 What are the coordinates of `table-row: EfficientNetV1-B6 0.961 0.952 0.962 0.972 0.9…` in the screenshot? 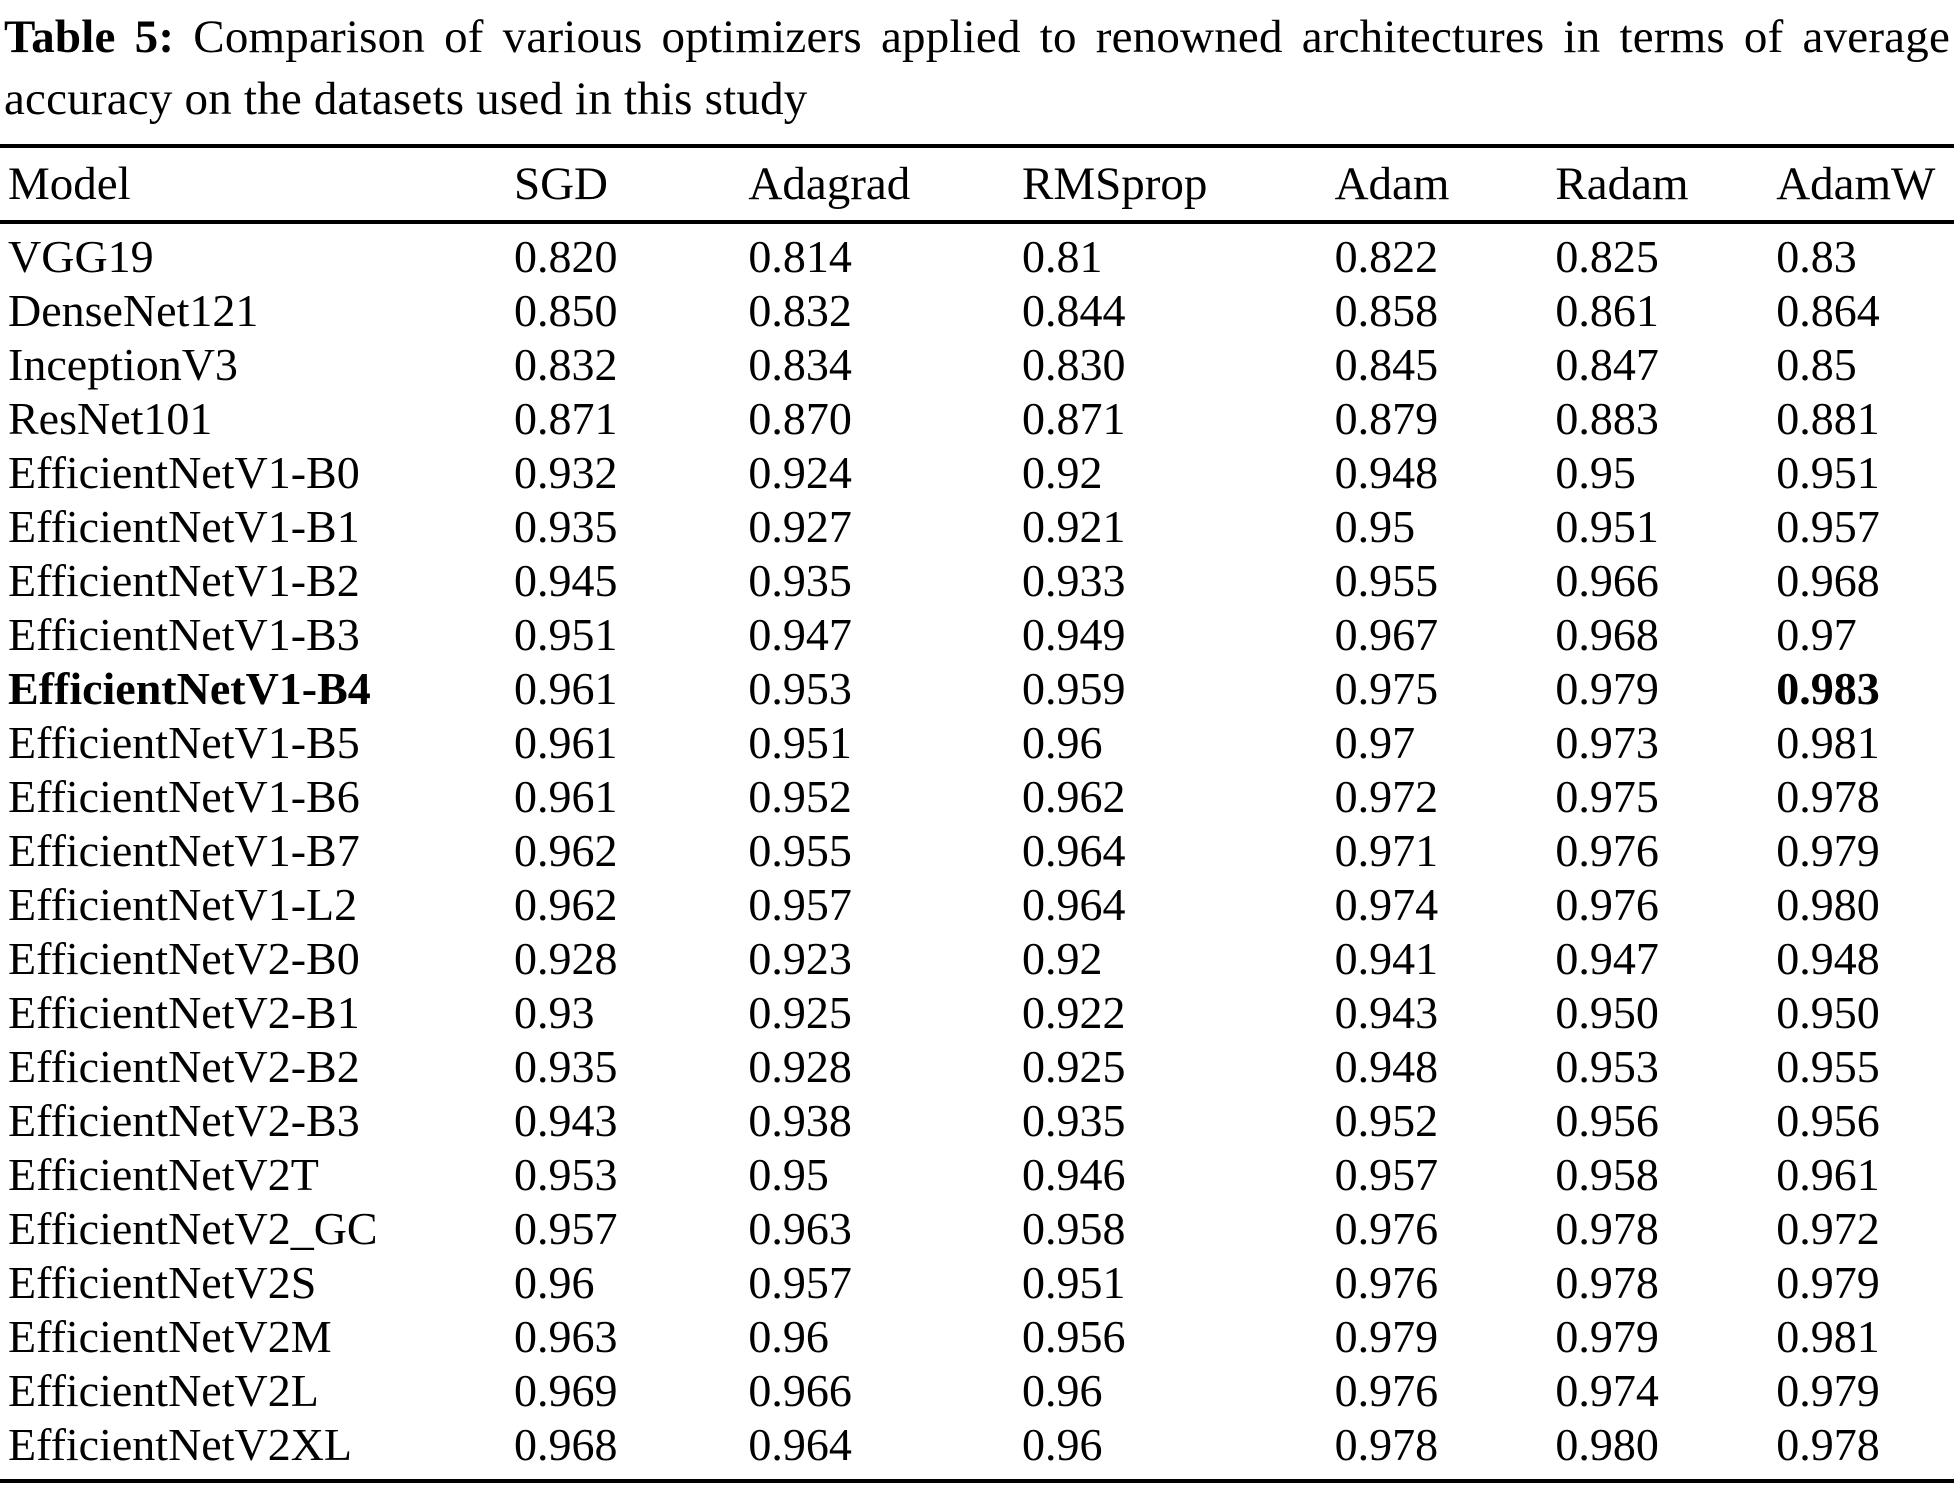 It's located at (977, 796).